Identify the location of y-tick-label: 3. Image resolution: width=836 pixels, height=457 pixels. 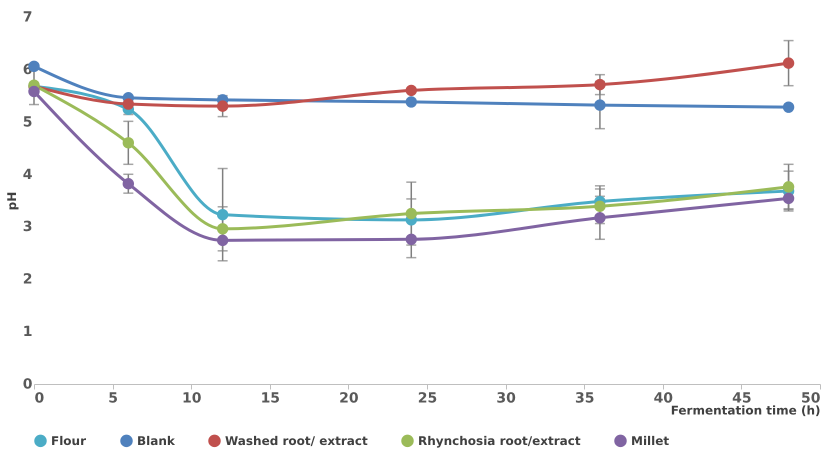
(27, 227).